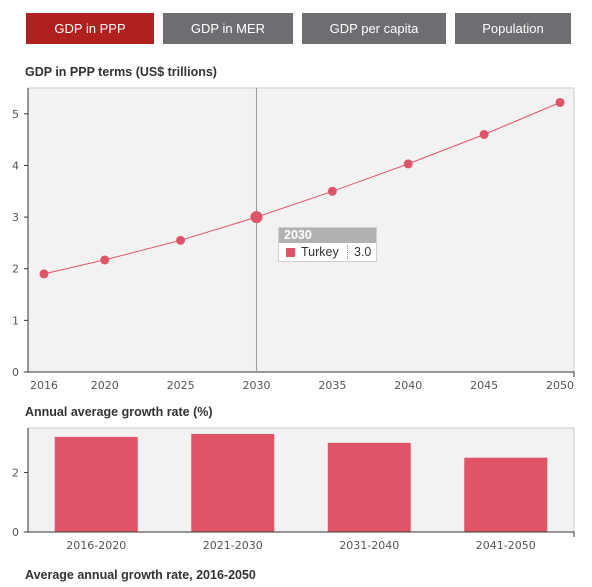 The width and height of the screenshot is (592, 587). I want to click on x-tick-label: 2030, so click(256, 385).